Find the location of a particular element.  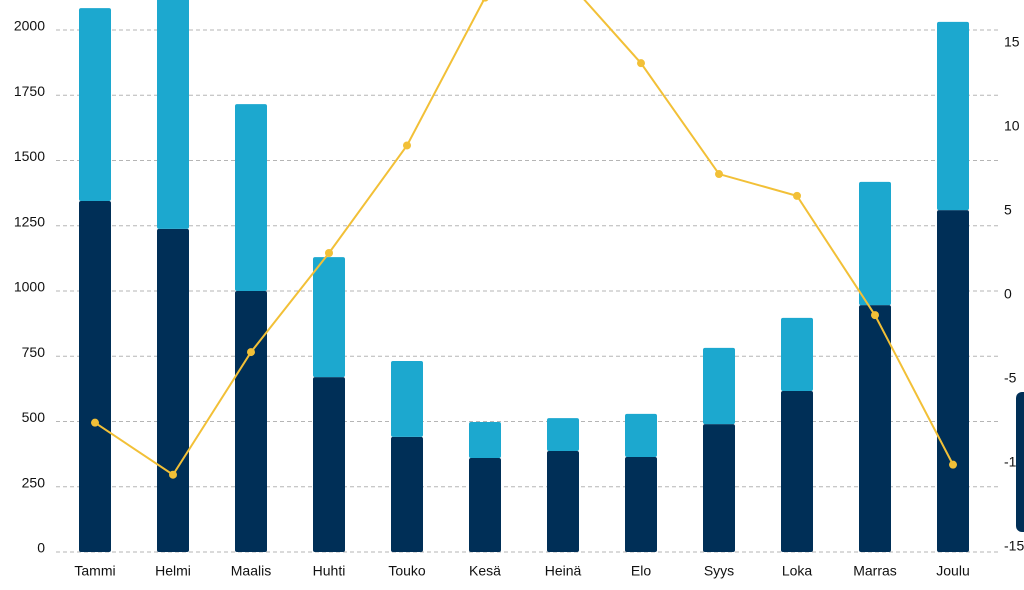

x-tick-label: Joulu is located at coordinates (952, 571).